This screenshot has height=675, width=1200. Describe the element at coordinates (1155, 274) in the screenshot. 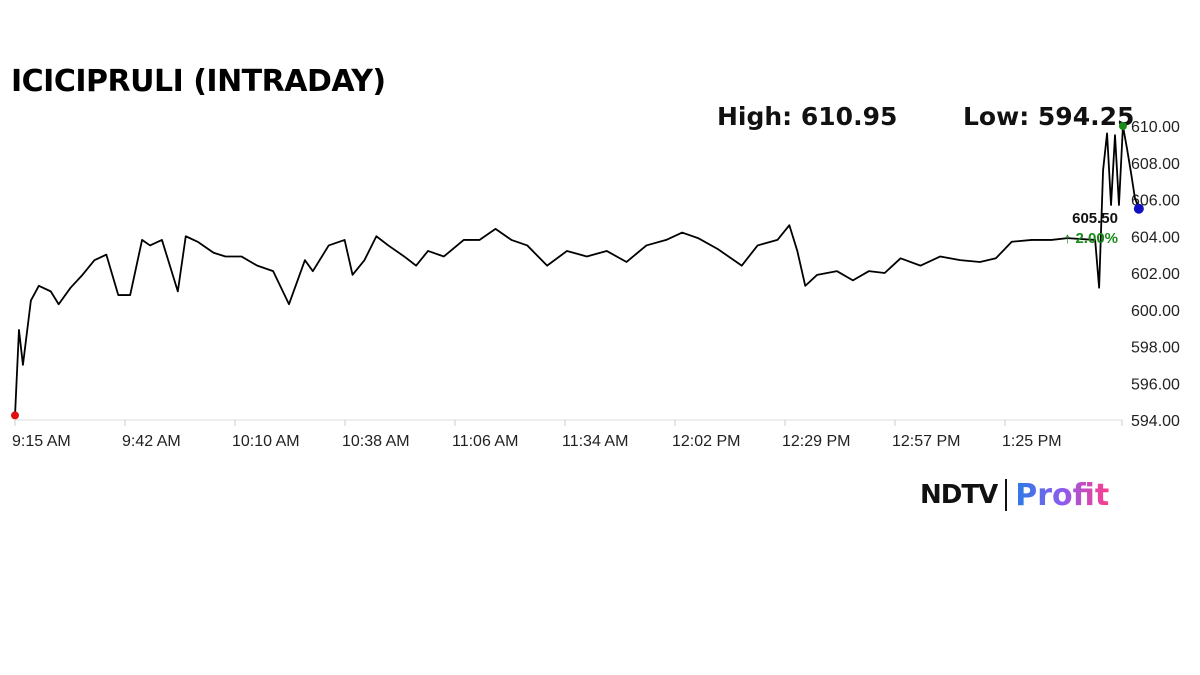

I see `y-tick-label: 602.00` at that location.